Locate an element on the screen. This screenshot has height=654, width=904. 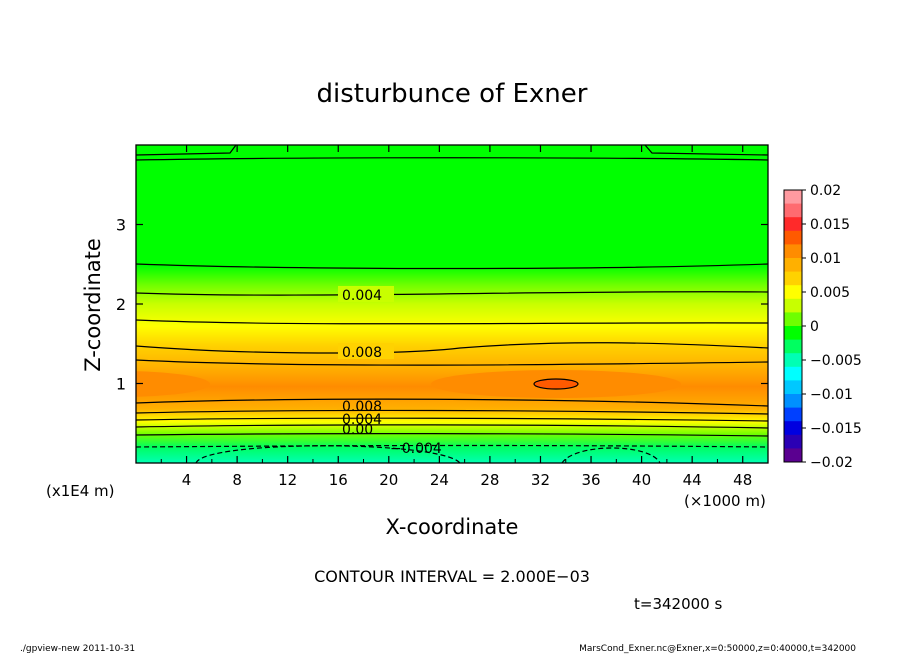
max-center is located at coordinates (556, 384).